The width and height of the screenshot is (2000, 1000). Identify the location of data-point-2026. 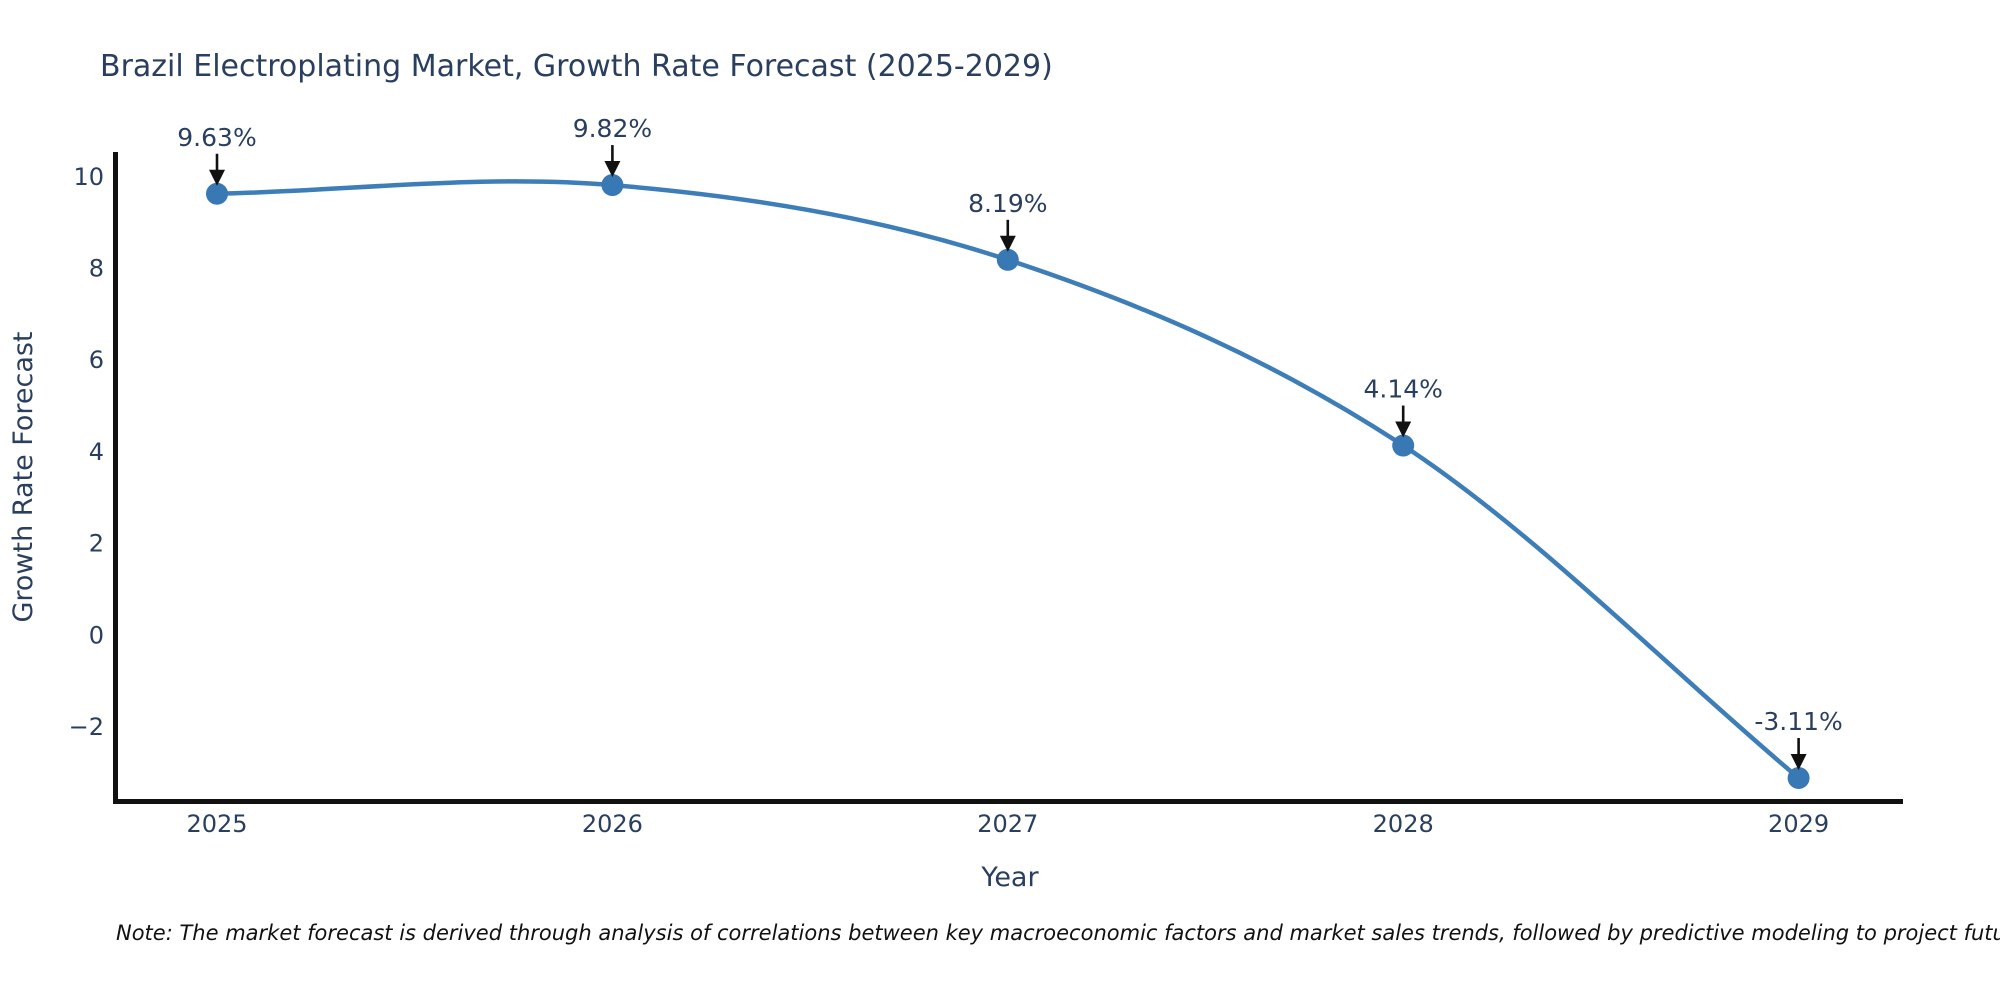
(612, 185).